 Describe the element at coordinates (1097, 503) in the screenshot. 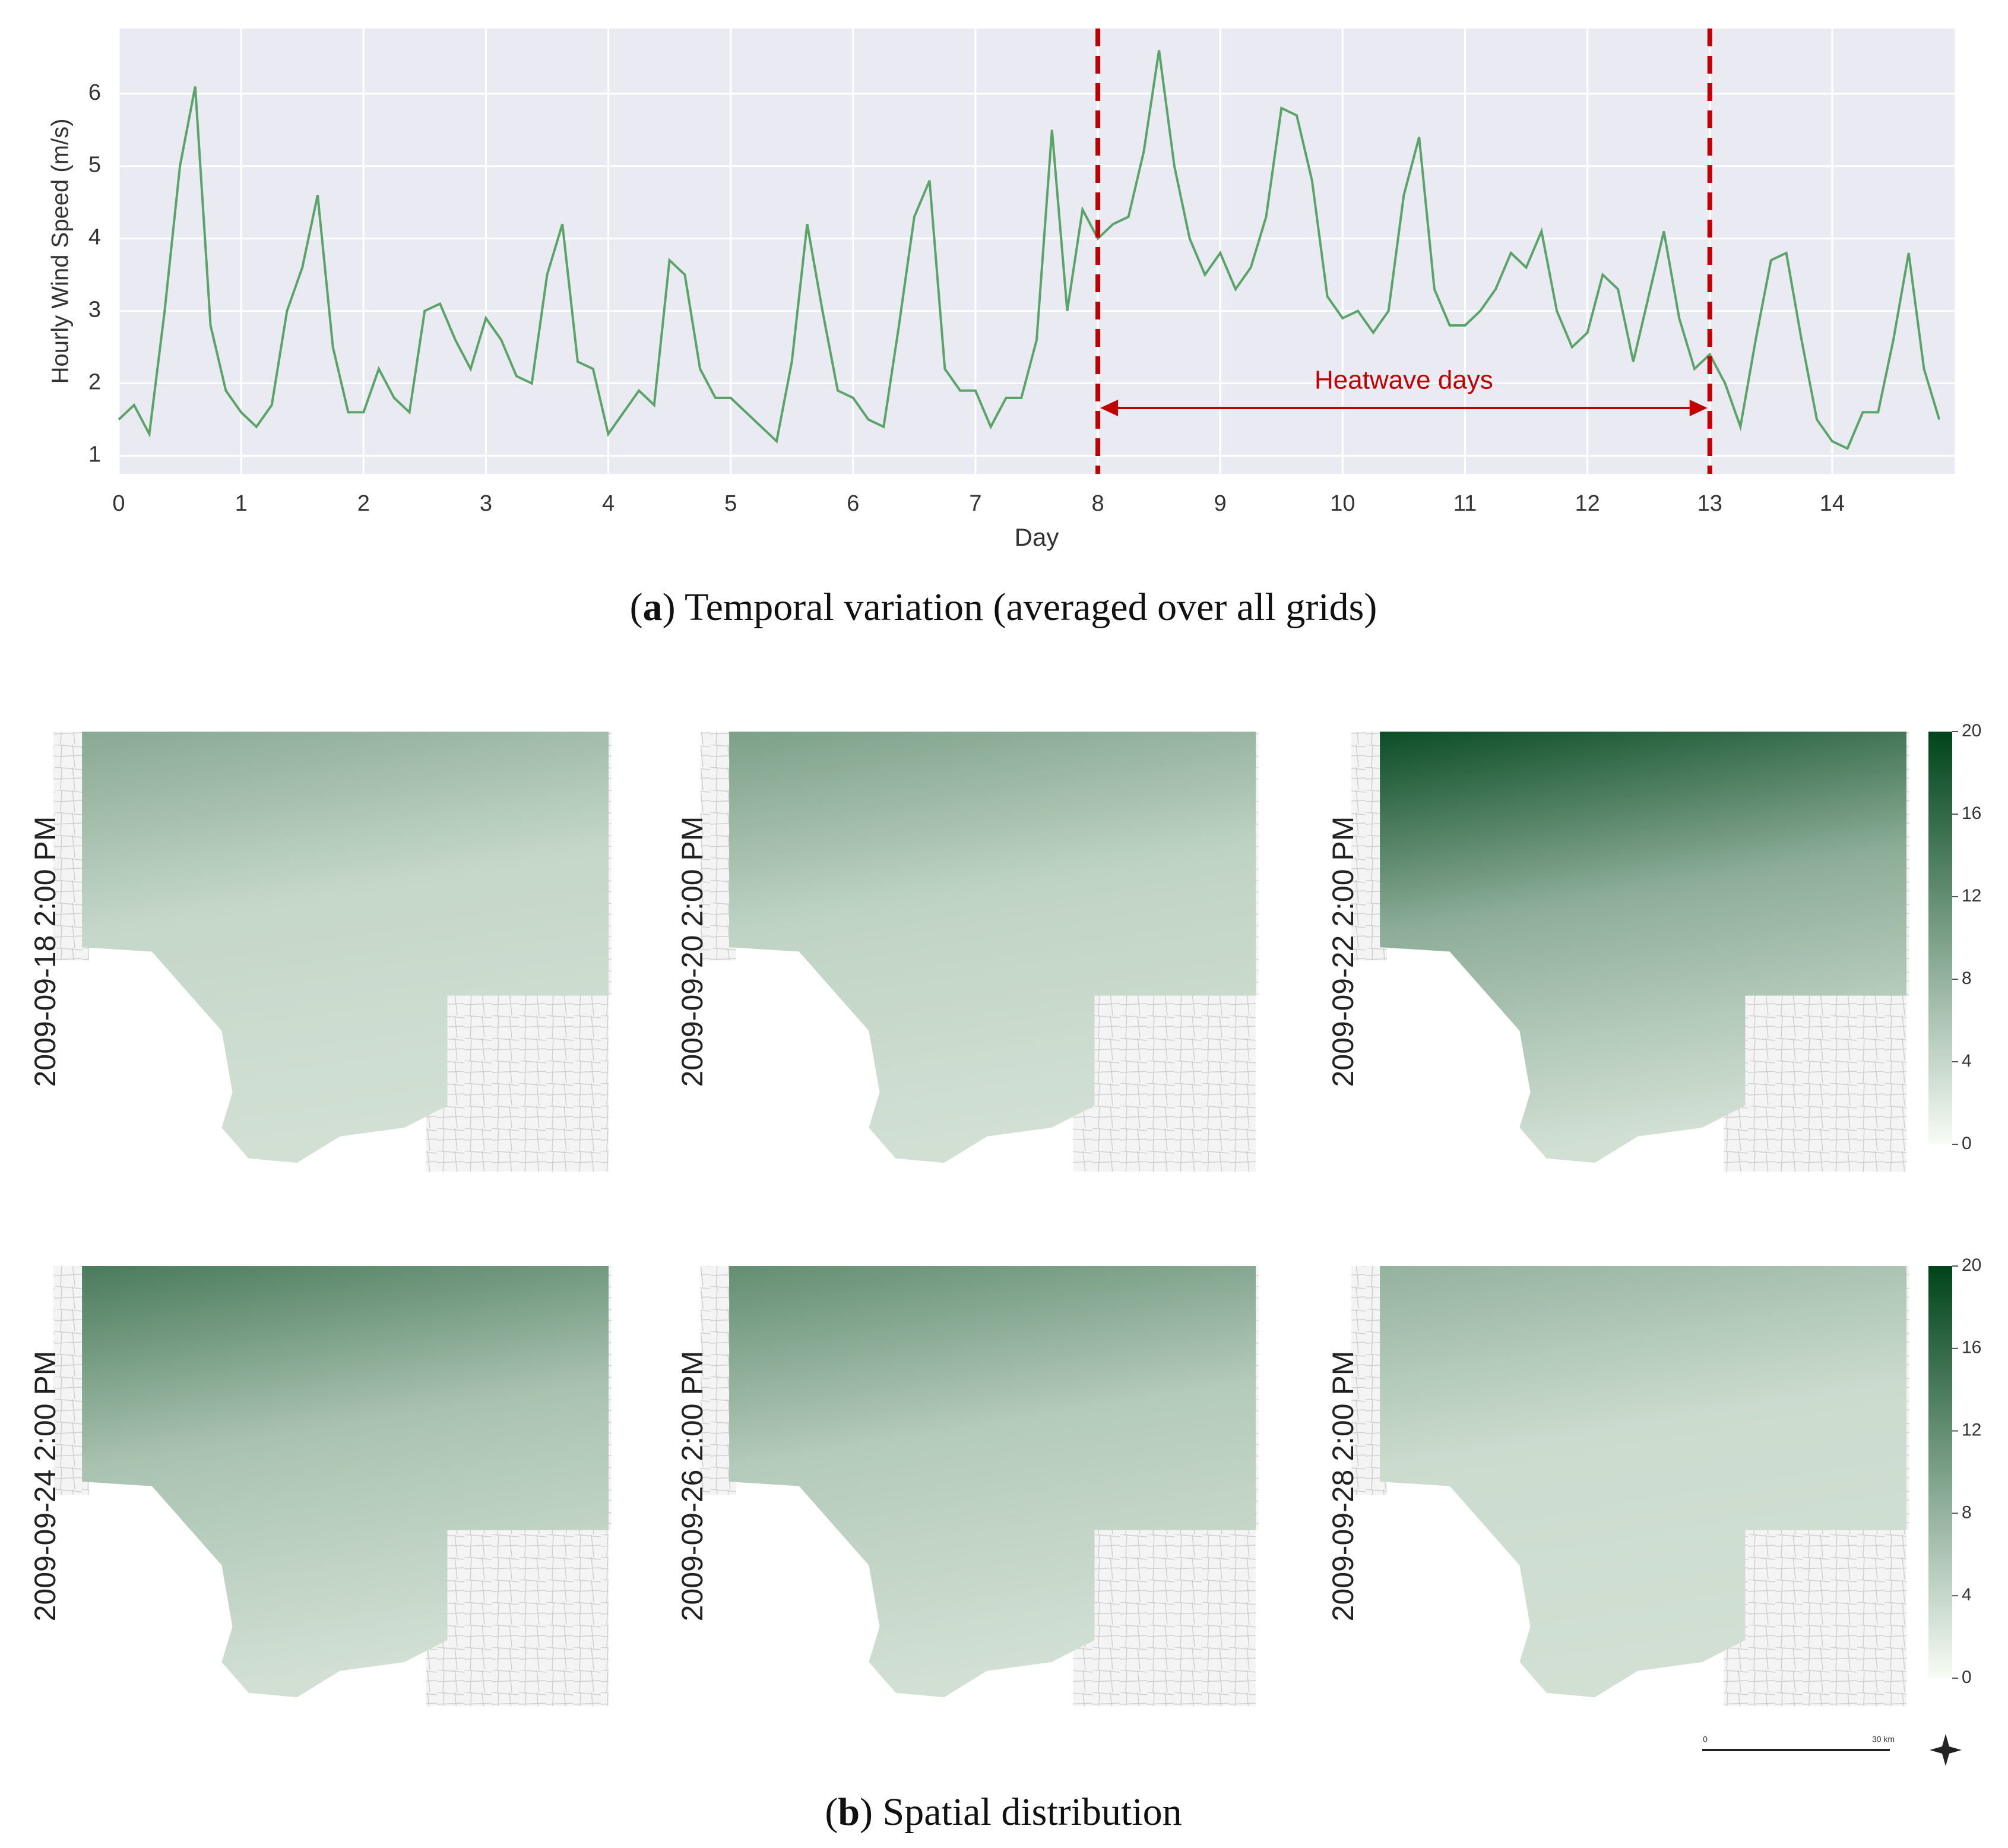

I see `x-tick-label: 8` at that location.